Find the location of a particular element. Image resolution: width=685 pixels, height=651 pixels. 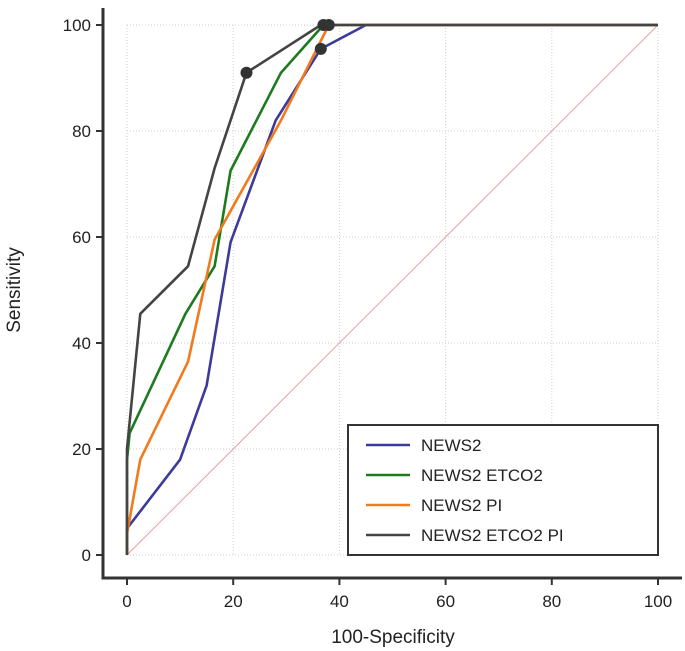

x-tick-label-40: 40 is located at coordinates (339, 601).